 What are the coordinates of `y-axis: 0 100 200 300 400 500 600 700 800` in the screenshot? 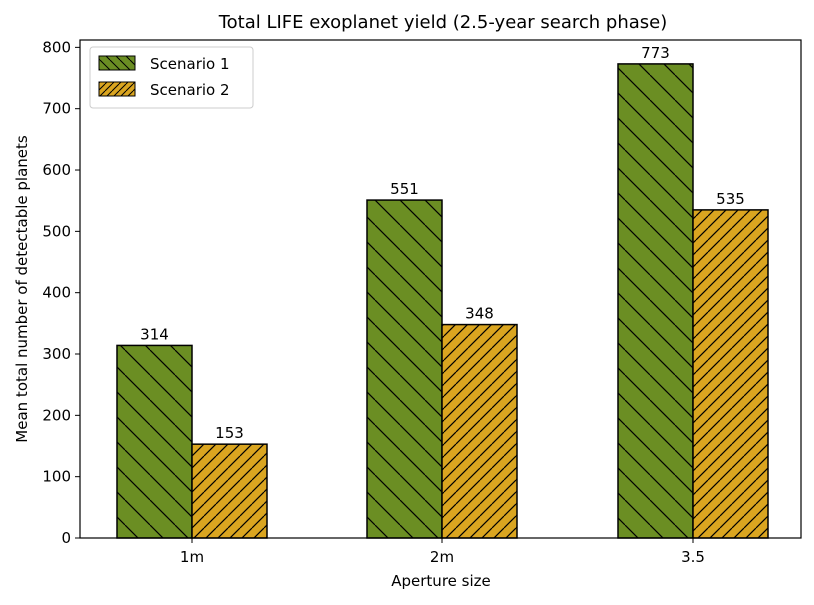 It's located at (61, 292).